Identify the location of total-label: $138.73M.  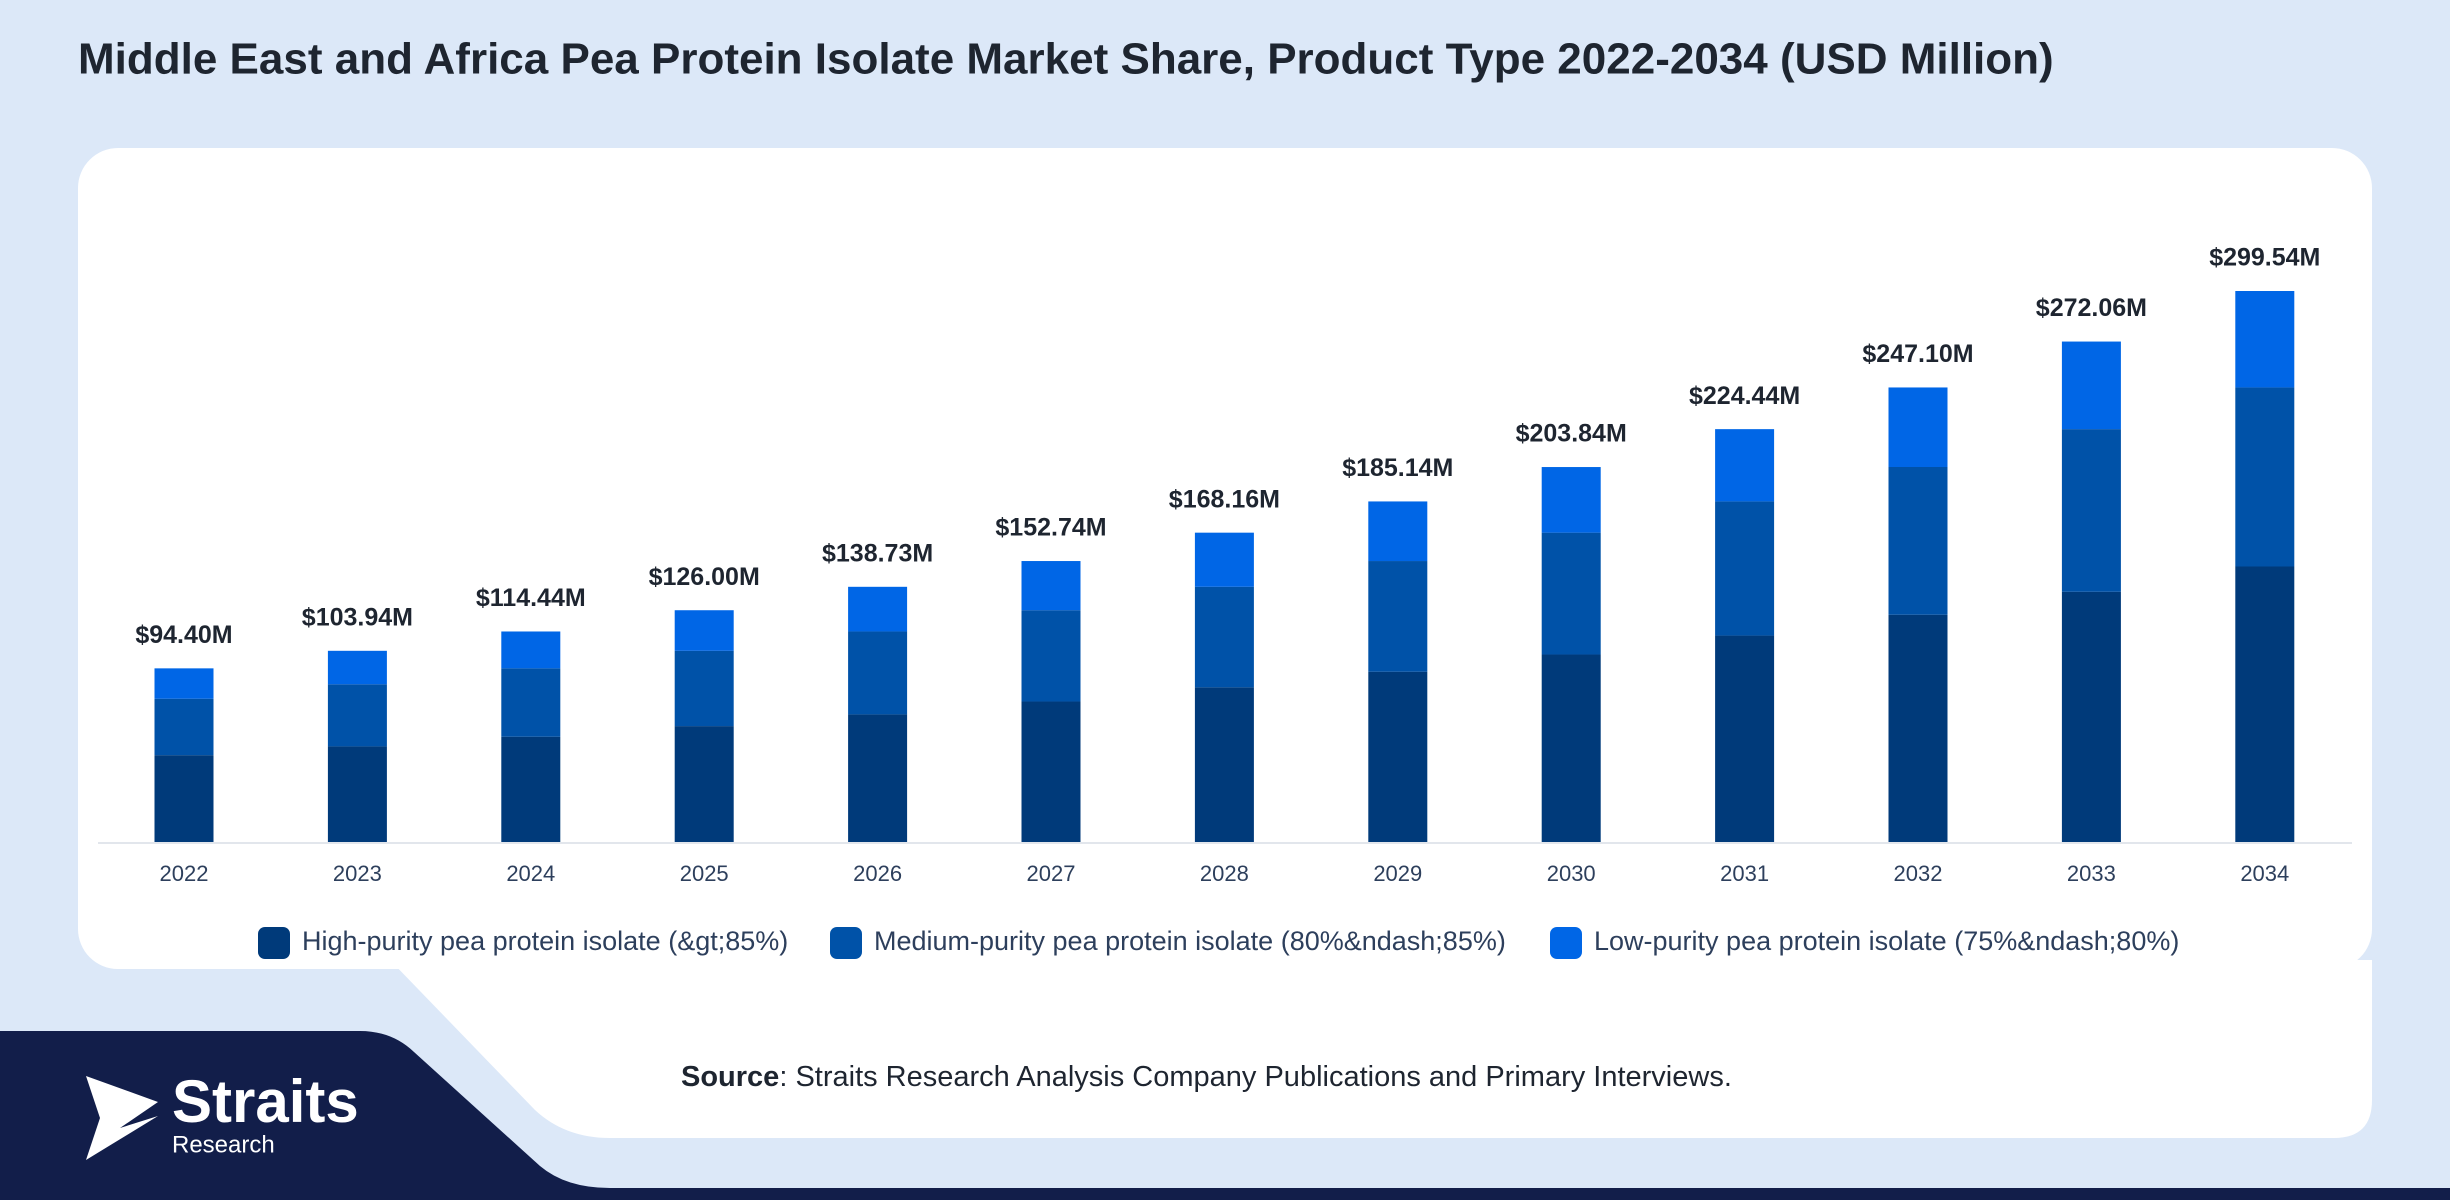
(877, 553).